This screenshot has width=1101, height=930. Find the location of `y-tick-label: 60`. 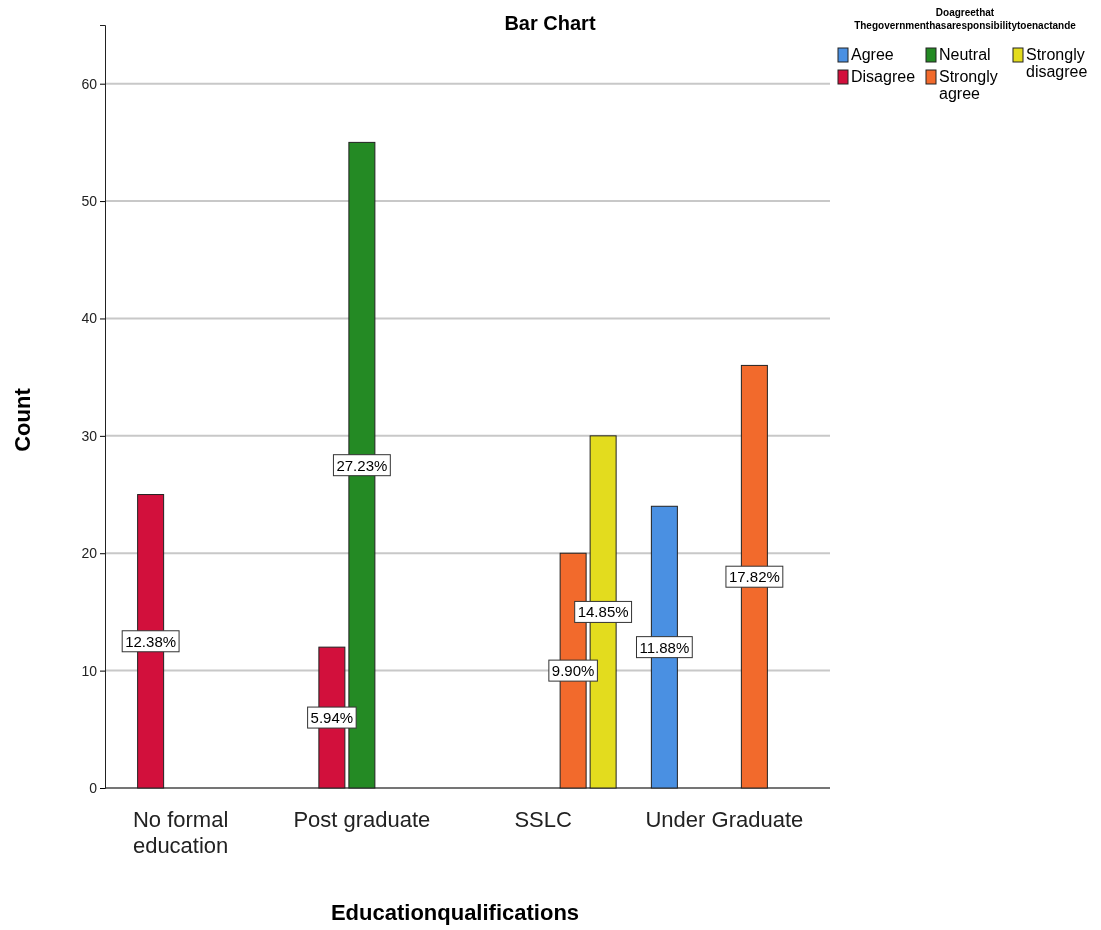

y-tick-label: 60 is located at coordinates (89, 83).